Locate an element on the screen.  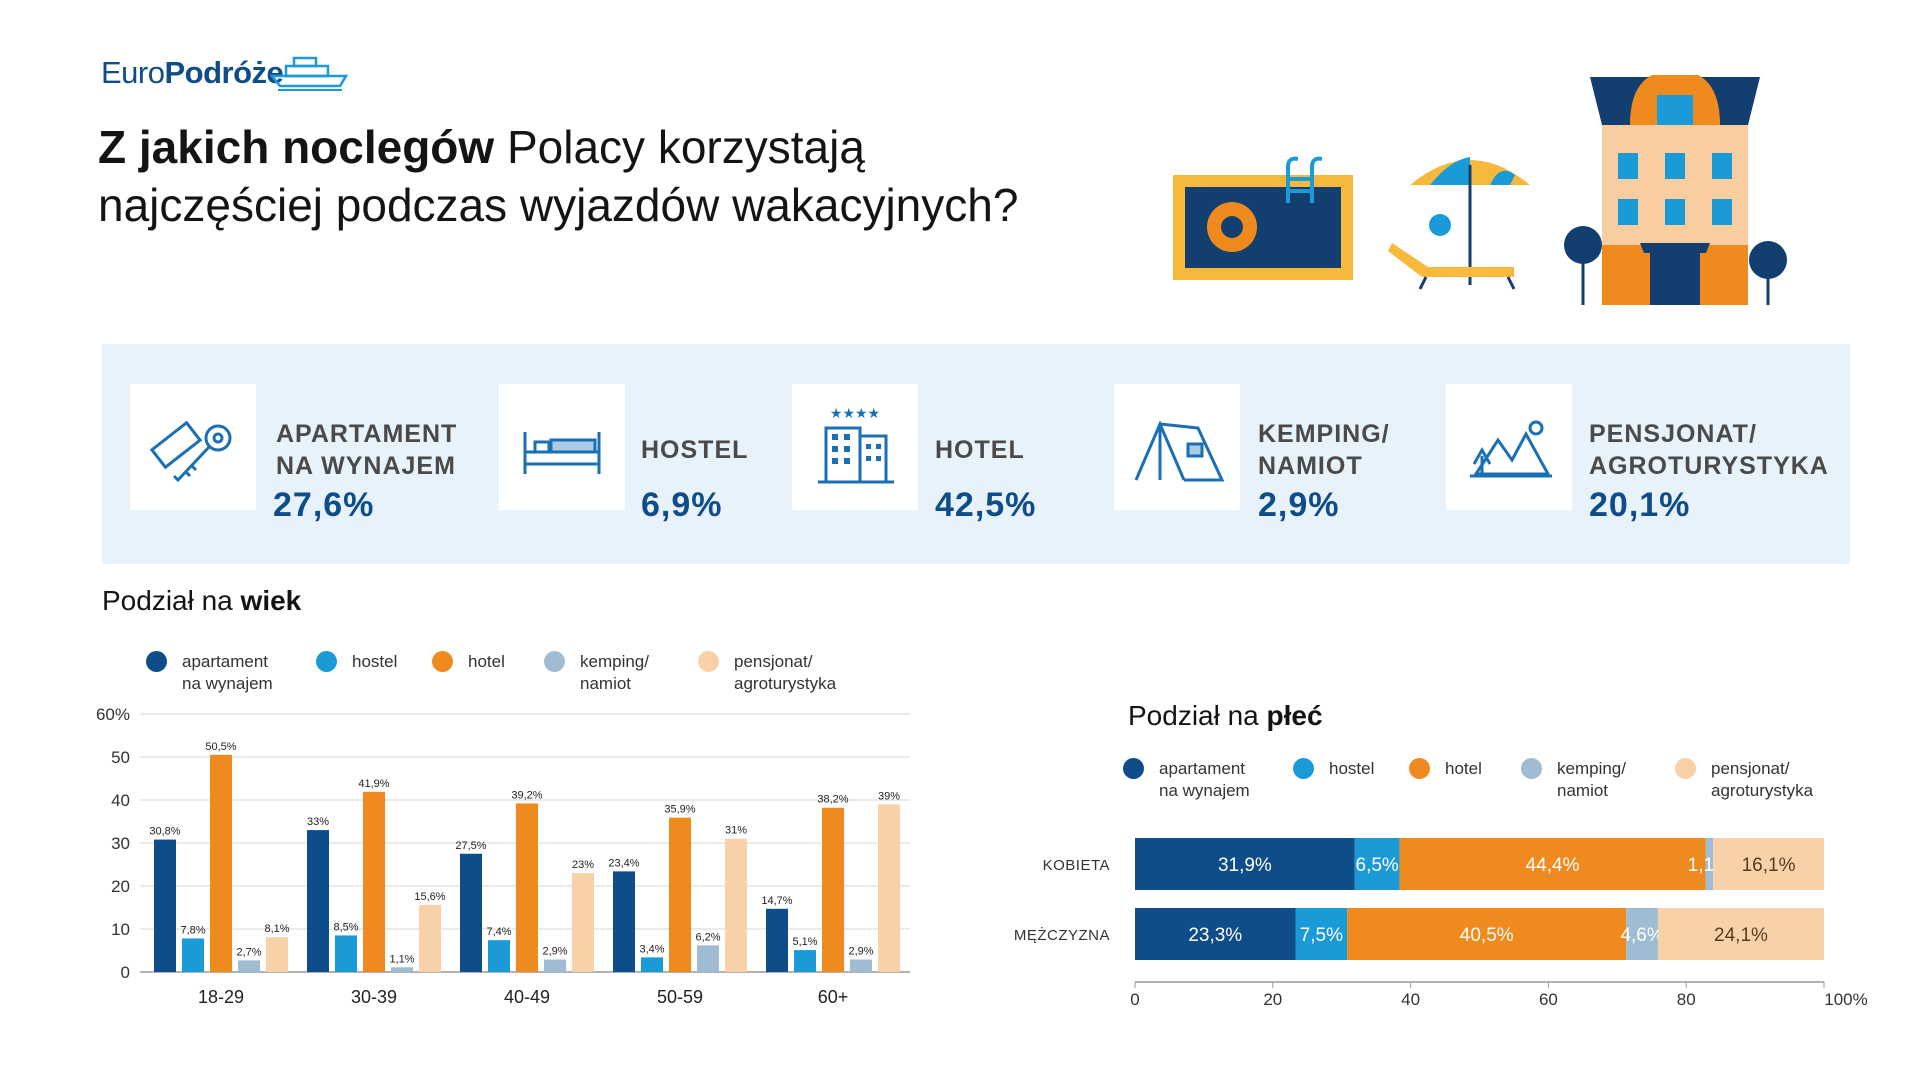
y-tick-label: 40 is located at coordinates (120, 800).